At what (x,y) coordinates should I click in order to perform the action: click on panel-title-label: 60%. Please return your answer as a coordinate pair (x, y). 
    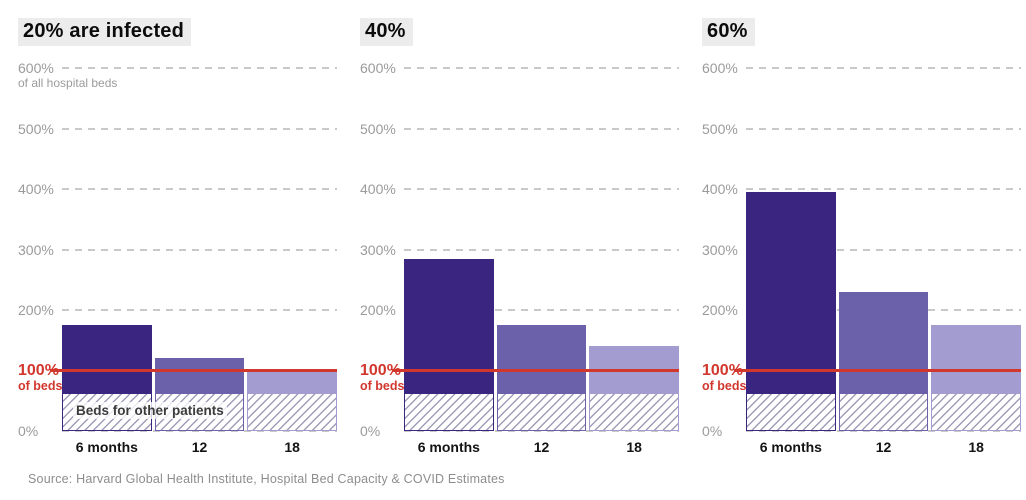
    Looking at the image, I should click on (728, 32).